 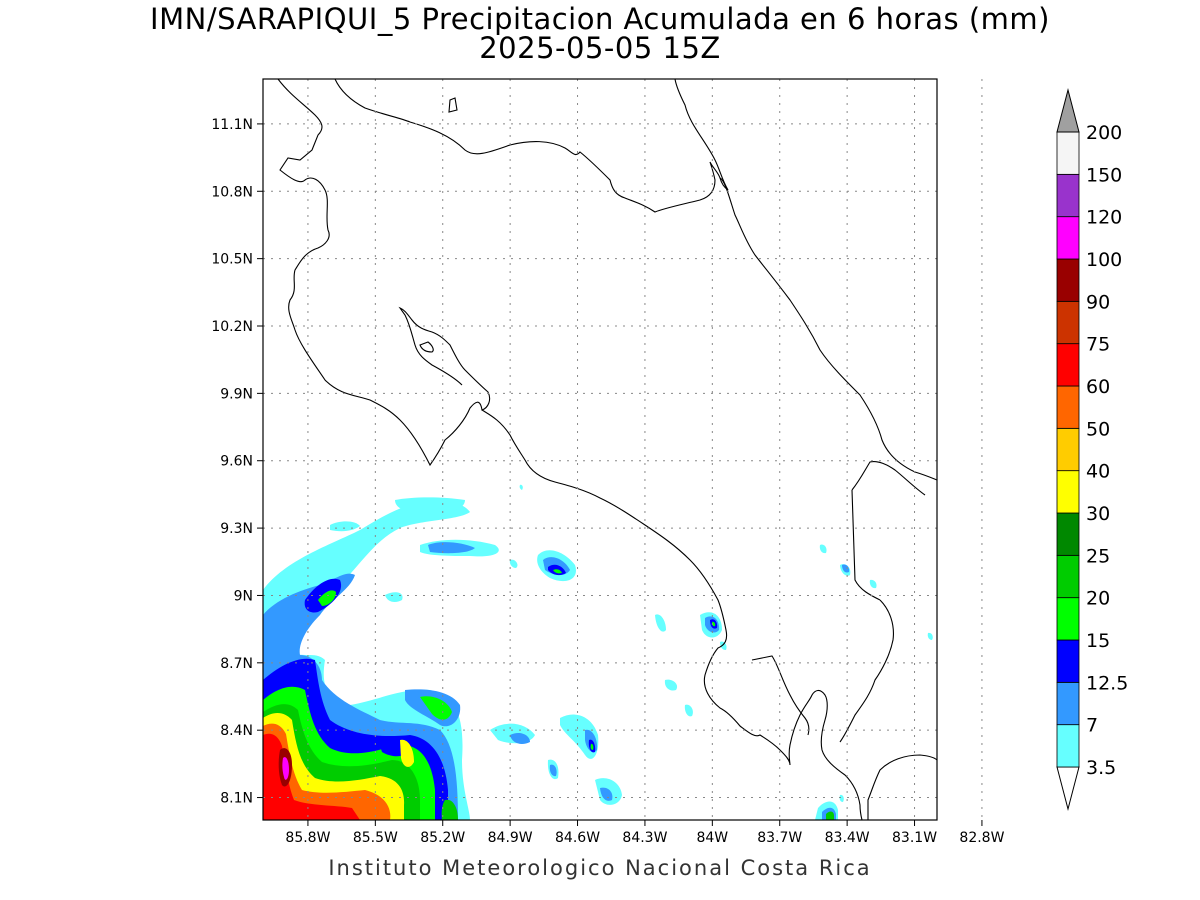 What do you see at coordinates (914, 838) in the screenshot?
I see `lon-tick-label: 83.1W` at bounding box center [914, 838].